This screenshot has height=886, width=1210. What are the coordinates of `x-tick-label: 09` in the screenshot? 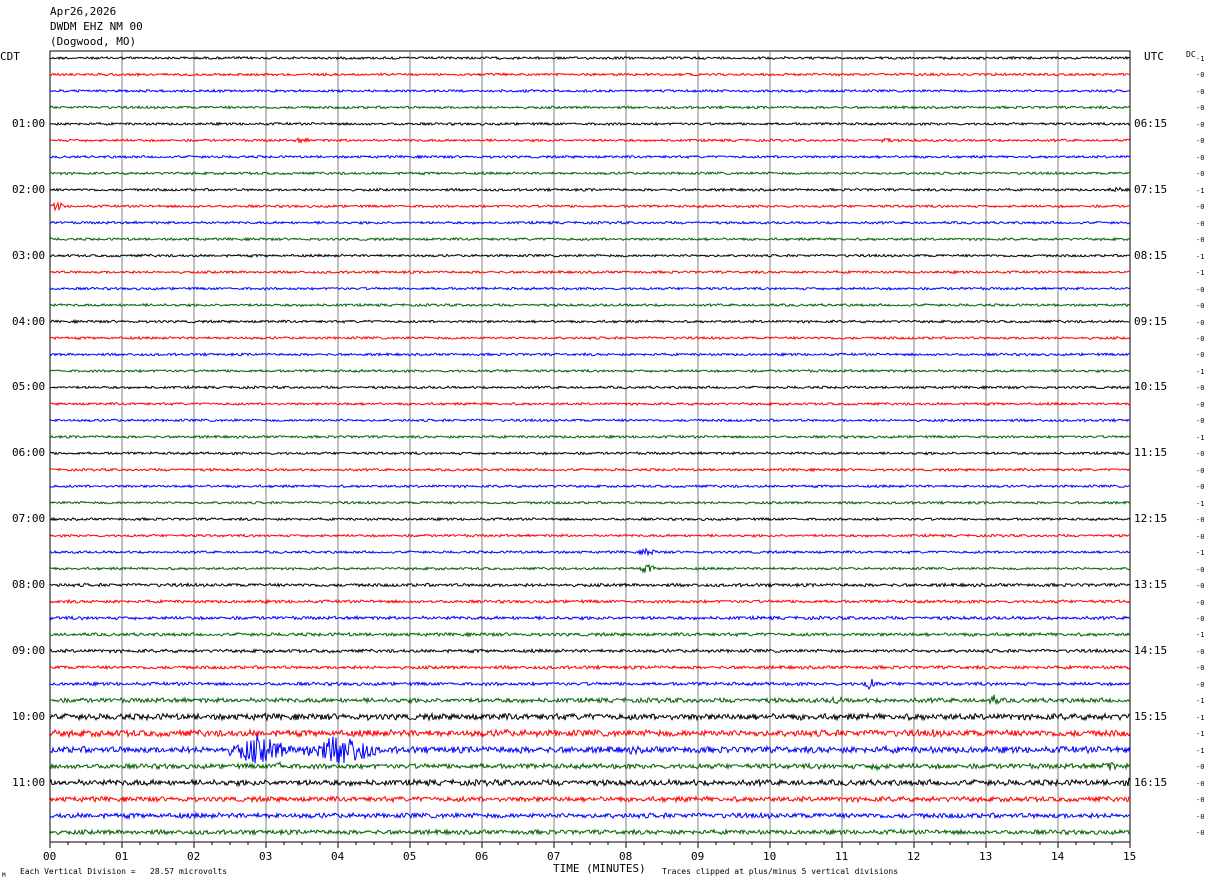 It's located at (698, 856).